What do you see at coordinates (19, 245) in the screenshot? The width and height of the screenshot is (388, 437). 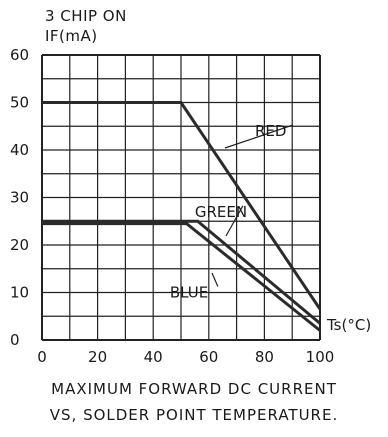 I see `y-tick-label: 20` at bounding box center [19, 245].